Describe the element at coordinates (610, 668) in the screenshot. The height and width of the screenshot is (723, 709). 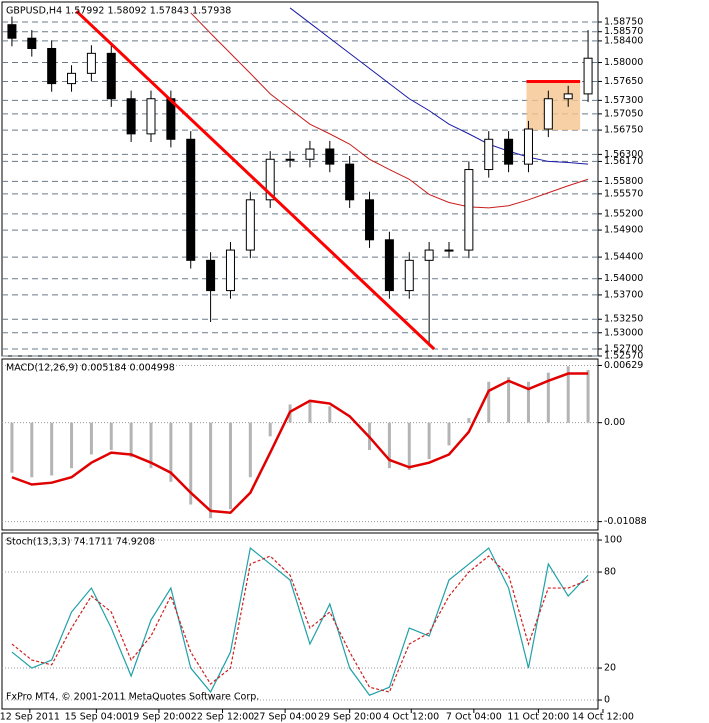
I see `y-tick-label: 20` at that location.